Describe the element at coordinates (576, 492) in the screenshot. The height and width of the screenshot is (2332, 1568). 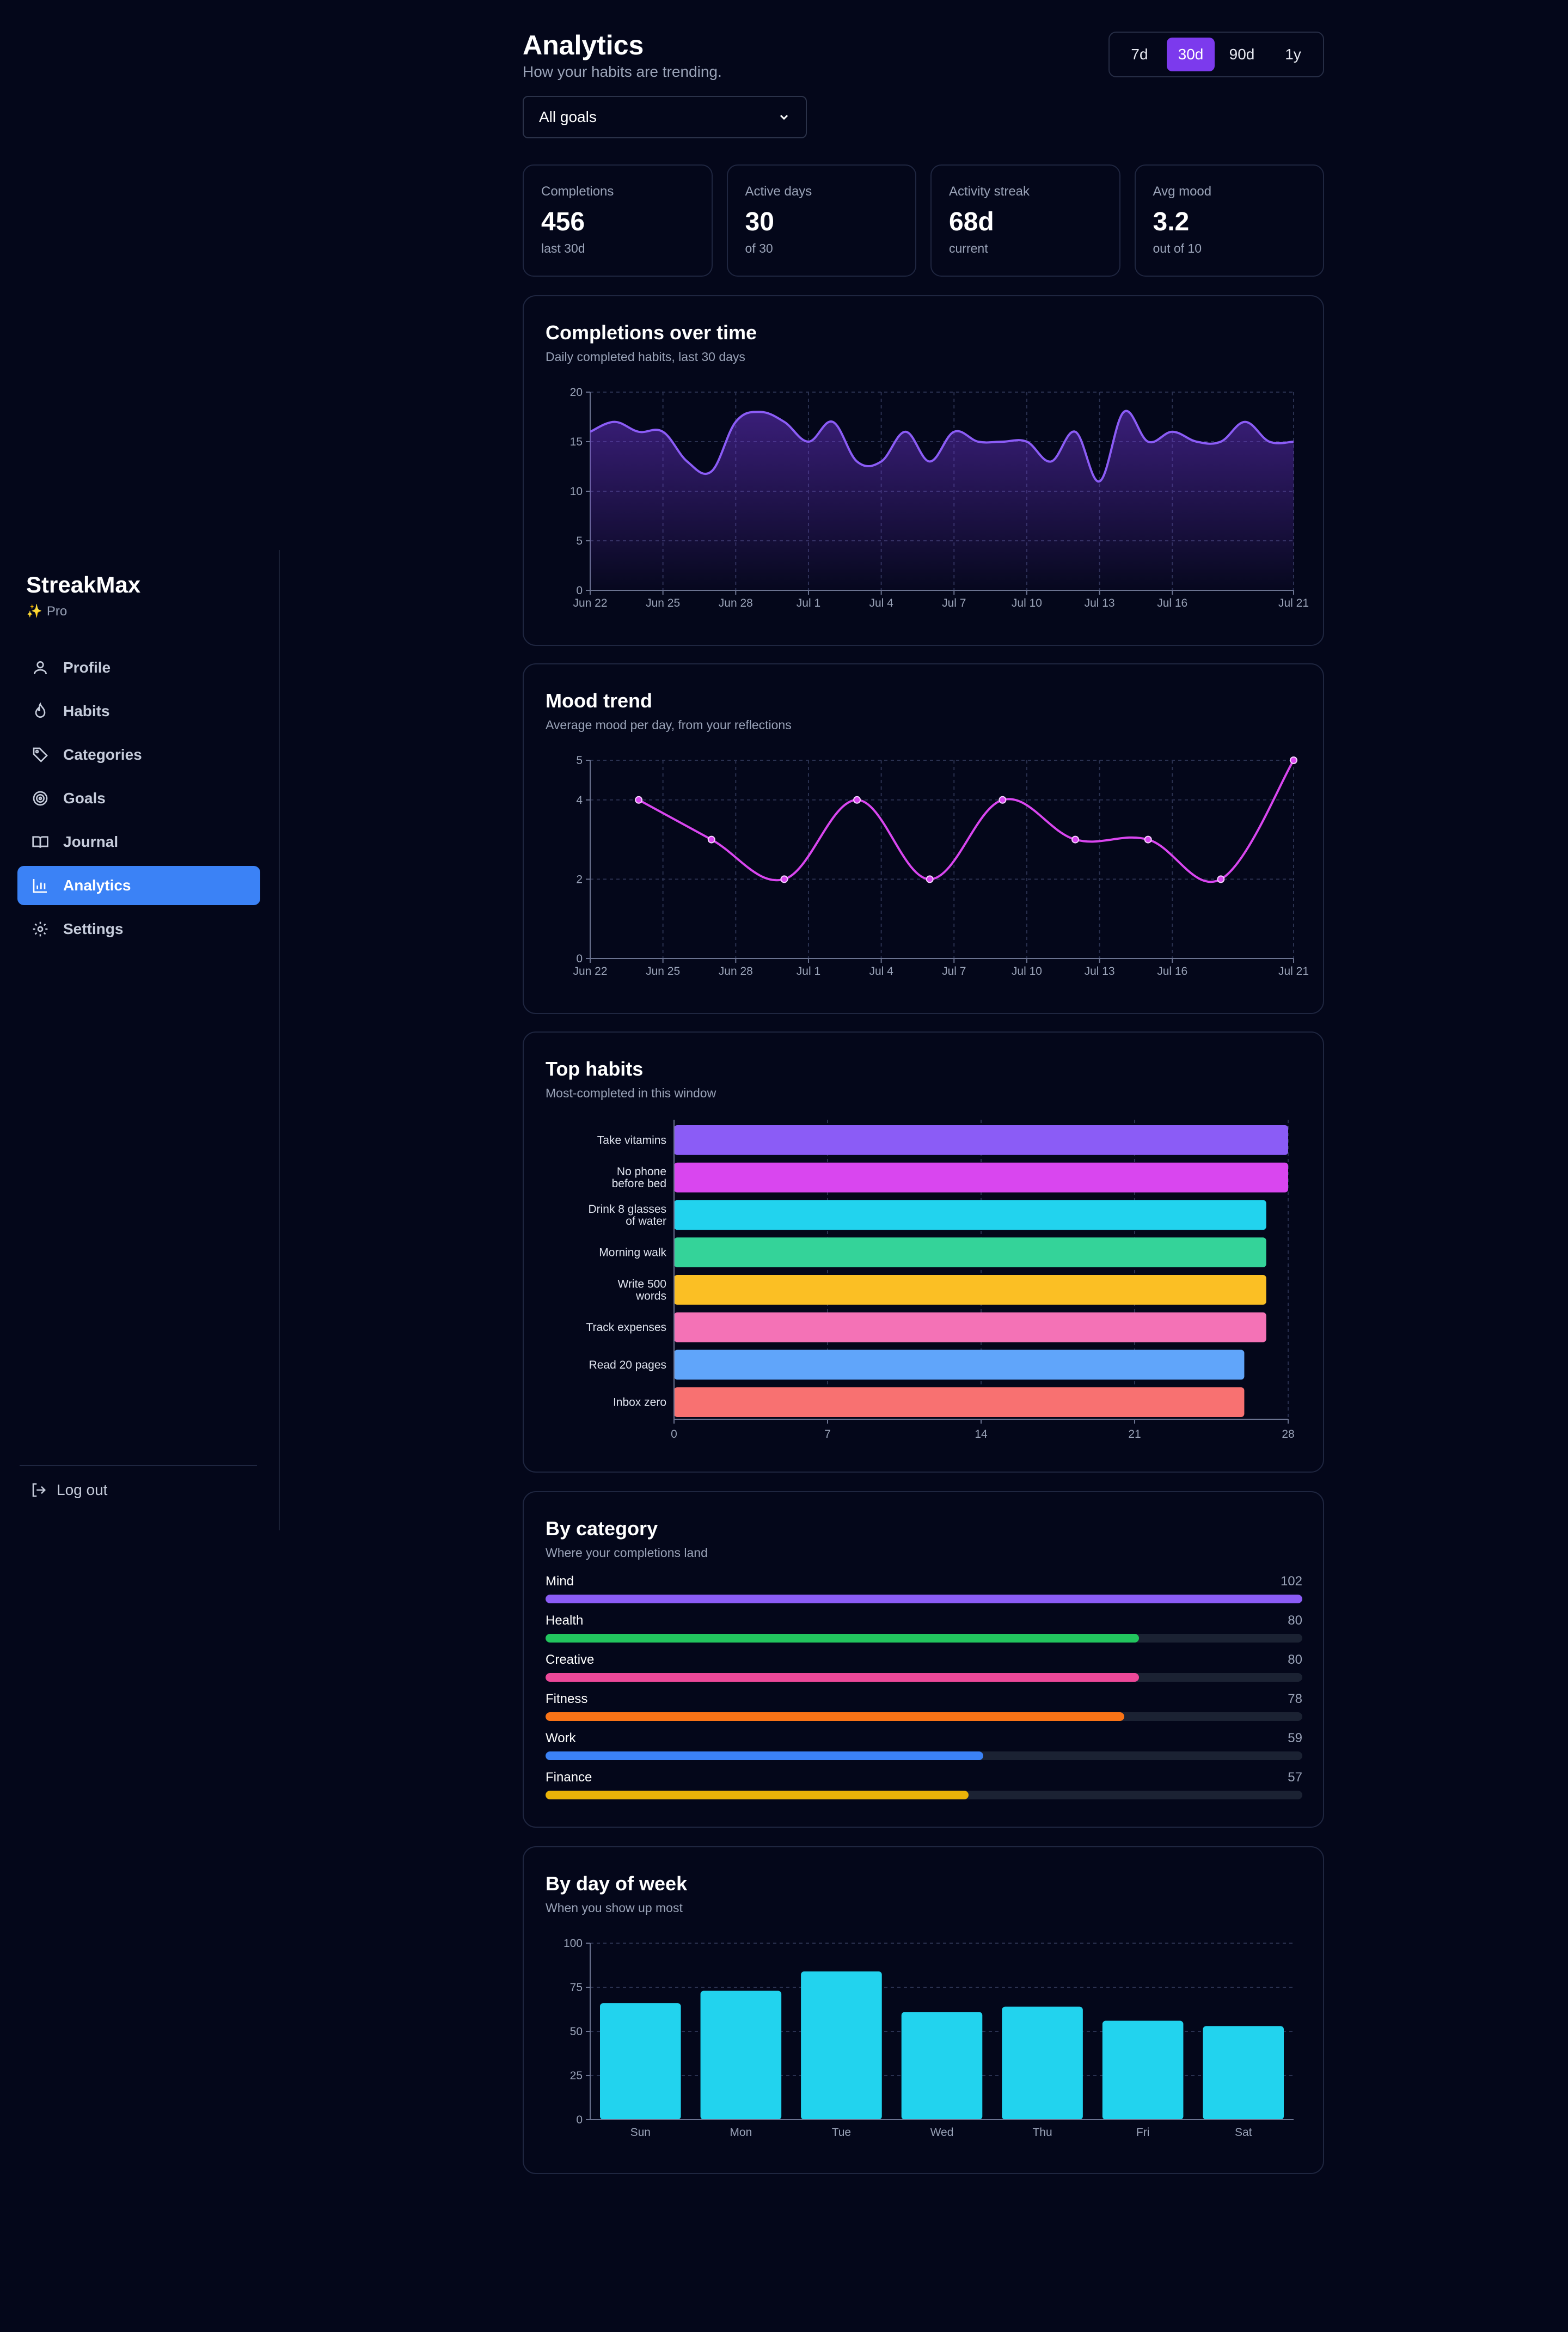
I see `y-tick-label: 10` at that location.